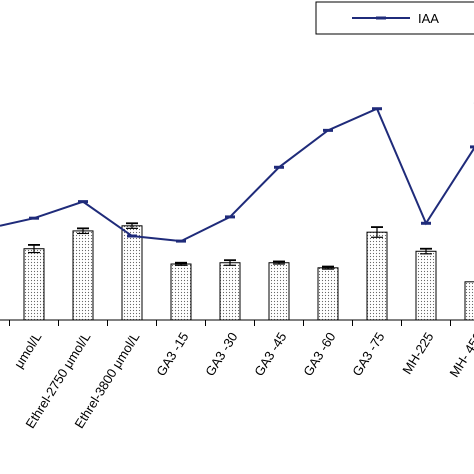 This screenshot has height=474, width=474. Describe the element at coordinates (28, 350) in the screenshot. I see `x-tick-label: μmol/L` at that location.